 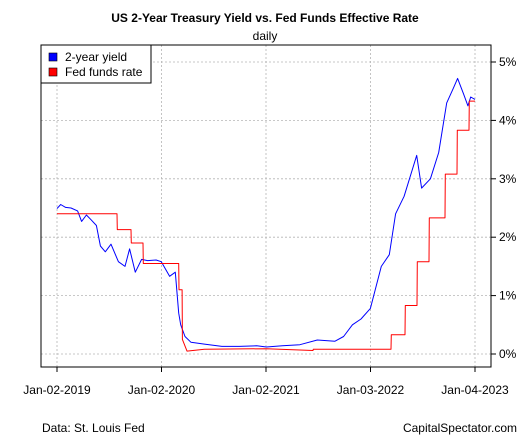 What do you see at coordinates (266, 390) in the screenshot?
I see `x-tick-label: Jan-02-2021` at bounding box center [266, 390].